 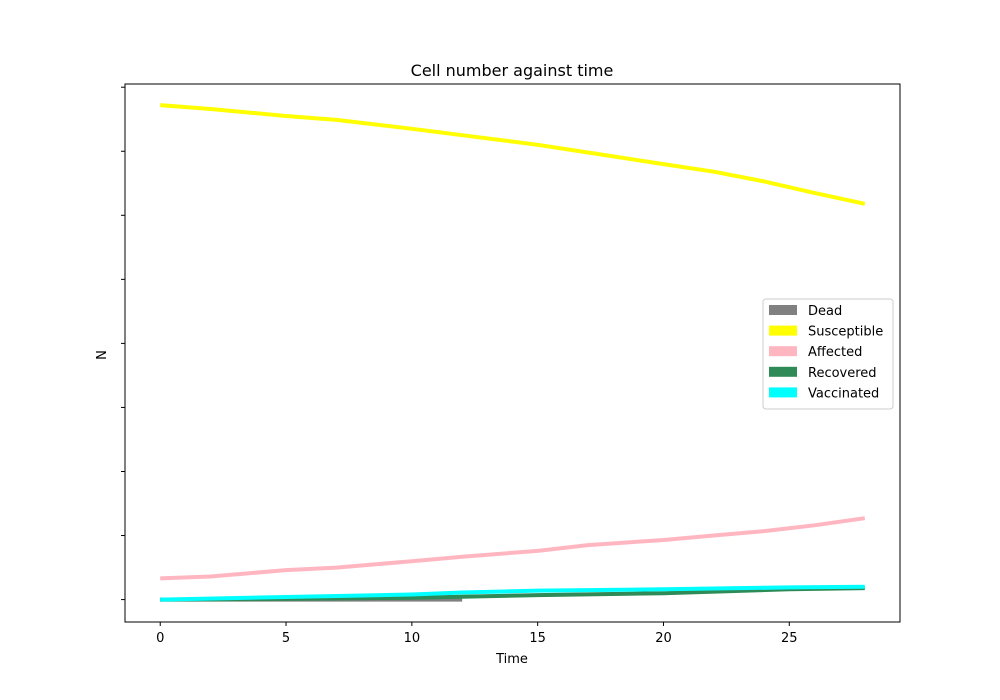 What do you see at coordinates (160, 638) in the screenshot?
I see `x-tick-label: 0` at bounding box center [160, 638].